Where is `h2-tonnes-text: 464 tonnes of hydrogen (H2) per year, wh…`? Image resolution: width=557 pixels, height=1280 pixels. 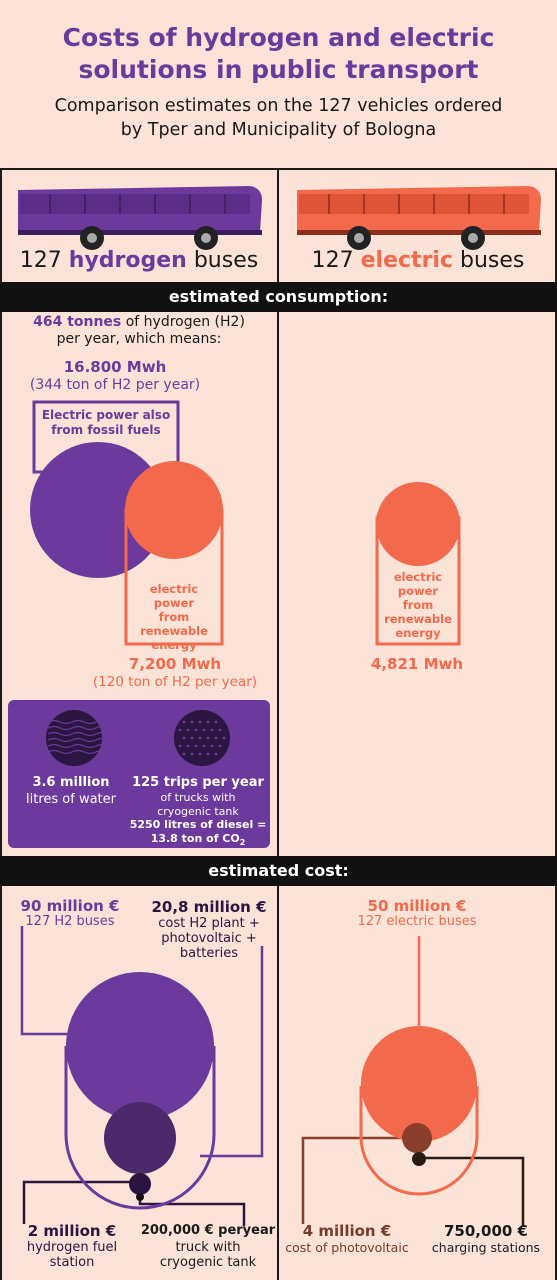
h2-tonnes-text: 464 tonnes of hydrogen (H2) per year, wh… is located at coordinates (139, 330).